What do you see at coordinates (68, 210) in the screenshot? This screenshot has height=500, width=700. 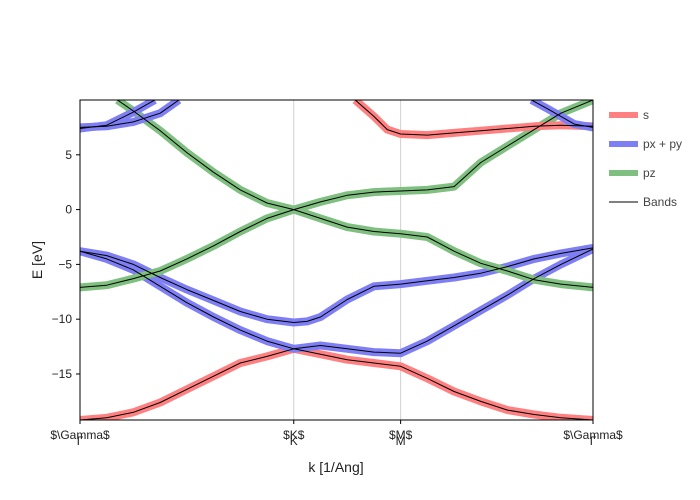 I see `y-tick-label: 0` at bounding box center [68, 210].